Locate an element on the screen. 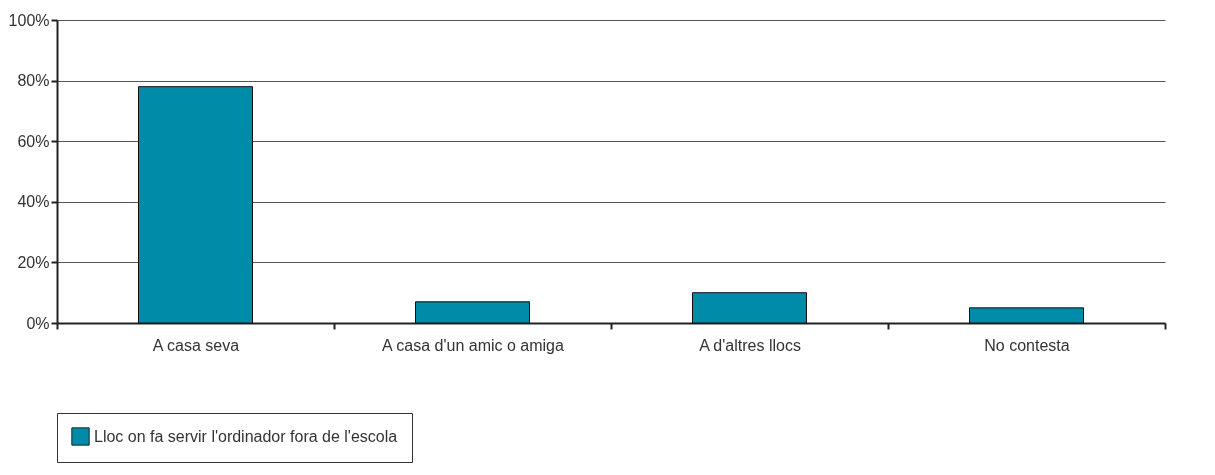  y-tick-label: 40% is located at coordinates (33, 202).